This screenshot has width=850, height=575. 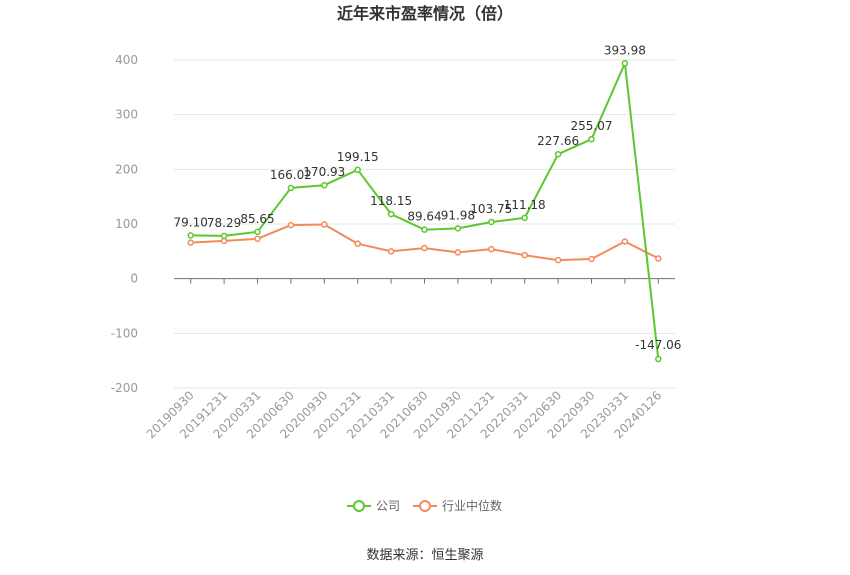 What do you see at coordinates (491, 209) in the screenshot?
I see `company-data-label: 103.75` at bounding box center [491, 209].